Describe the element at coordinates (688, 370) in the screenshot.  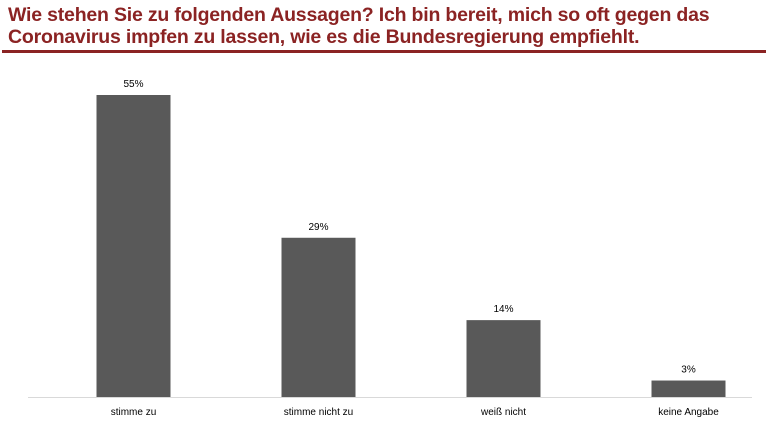
I see `data-label: 3%` at that location.